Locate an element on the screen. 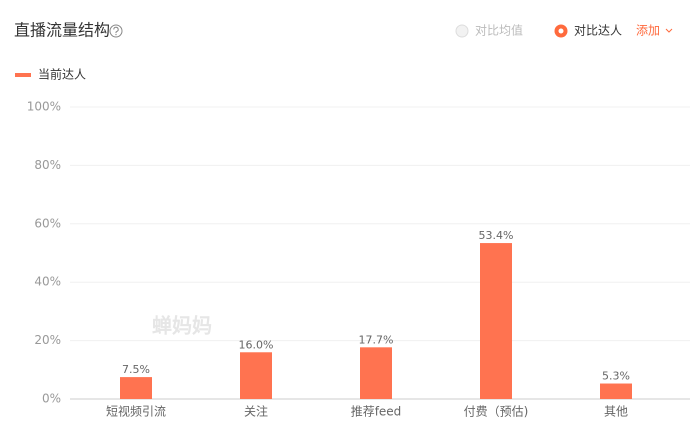  value-label: 5.3% is located at coordinates (616, 376).